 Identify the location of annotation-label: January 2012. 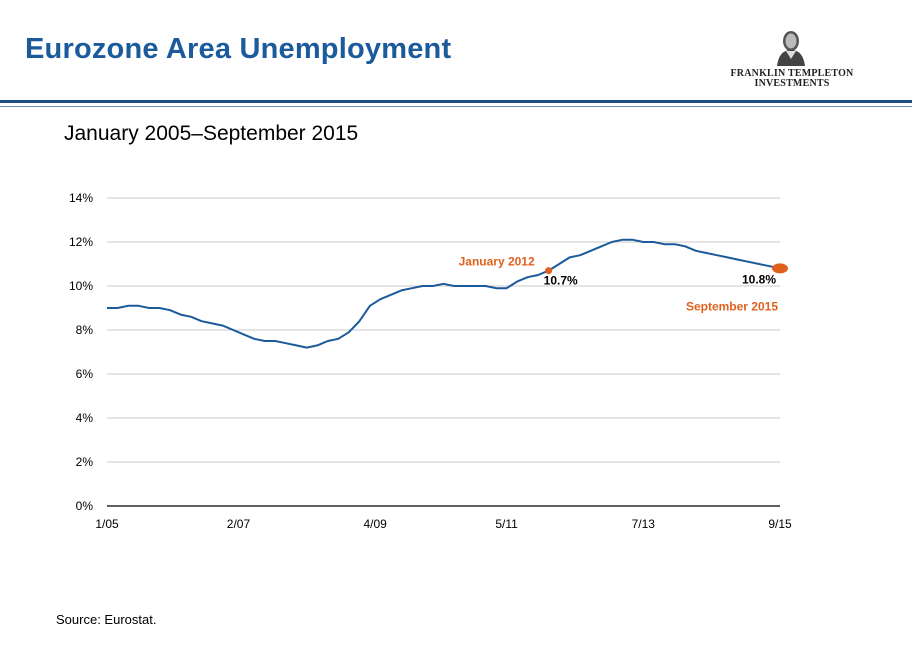
(497, 262).